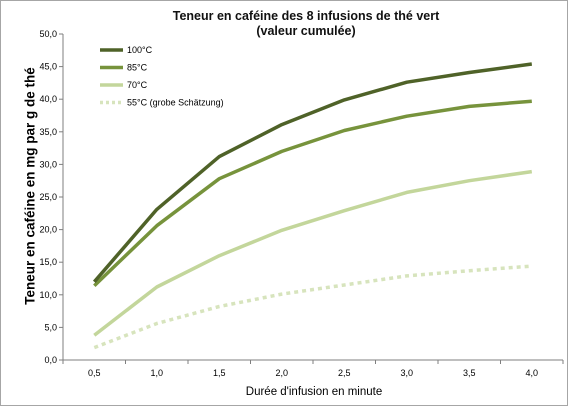  Describe the element at coordinates (531, 373) in the screenshot. I see `x-tick-label: 4,0` at that location.